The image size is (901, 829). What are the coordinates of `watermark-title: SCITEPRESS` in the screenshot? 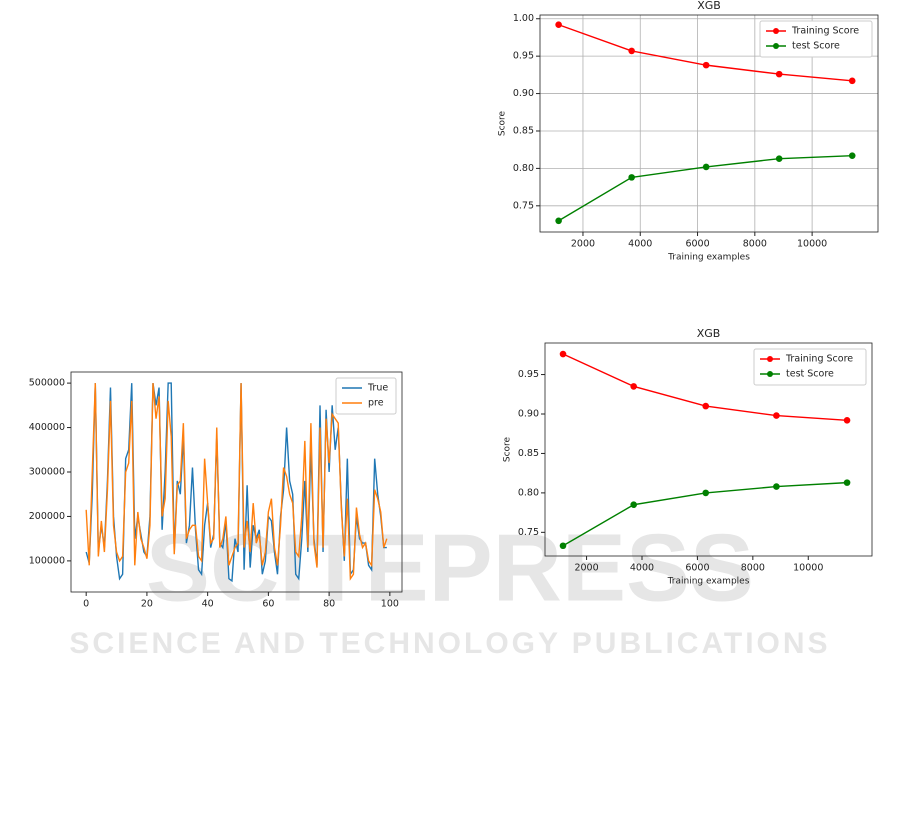 It's located at (450, 567).